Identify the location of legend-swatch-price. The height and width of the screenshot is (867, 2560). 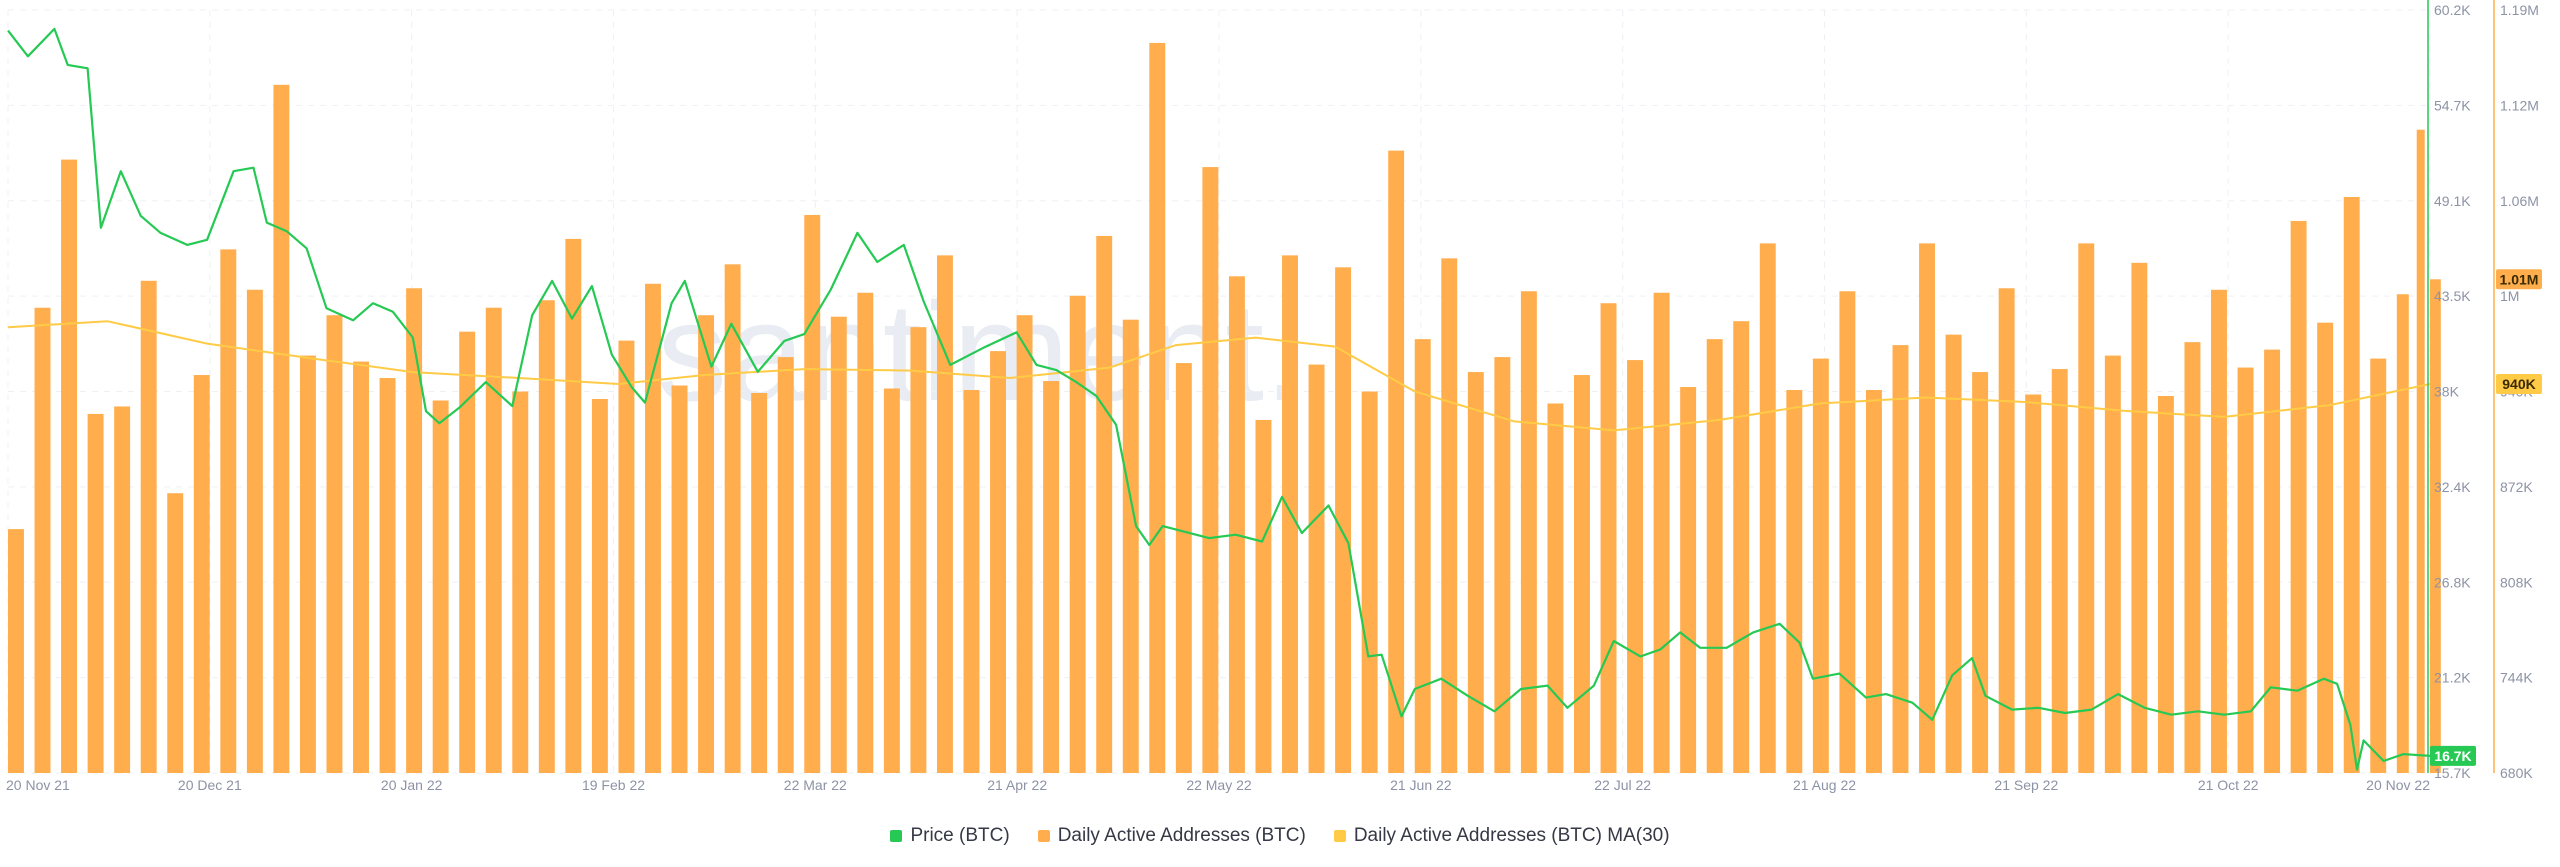
(896, 836).